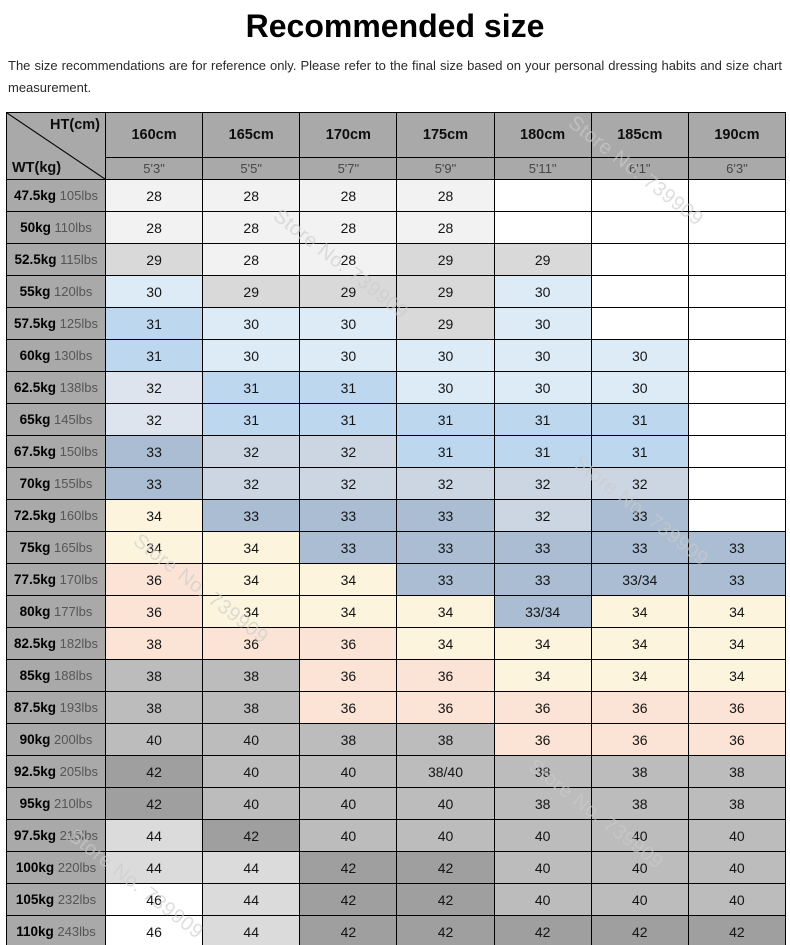 The width and height of the screenshot is (790, 945). Describe the element at coordinates (396, 580) in the screenshot. I see `table-row: 77.5kg 170lbs 36 34 34 33 33 33/34 33` at that location.